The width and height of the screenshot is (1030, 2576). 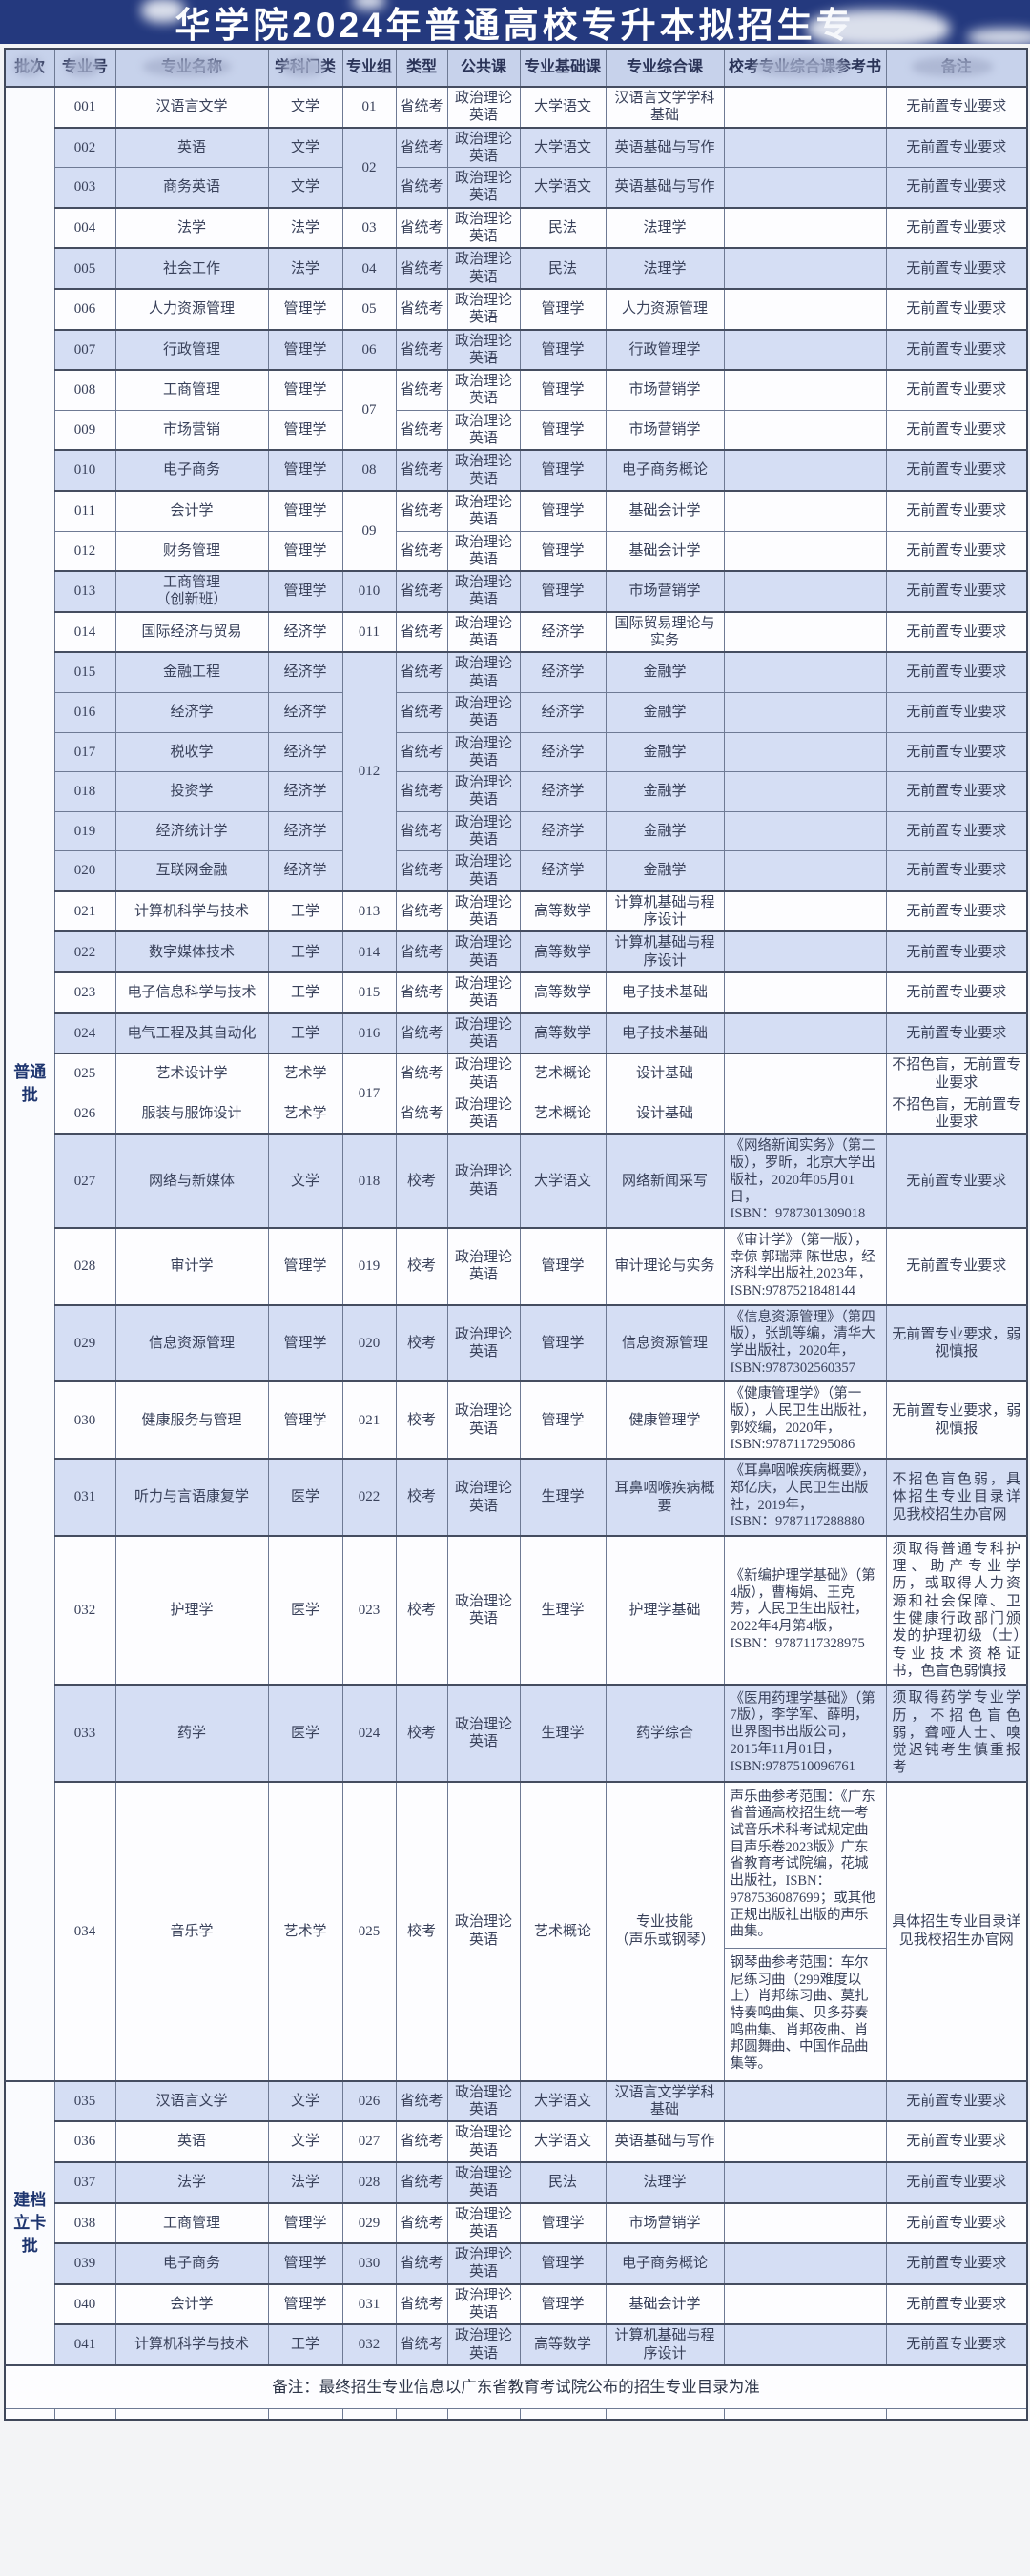 What do you see at coordinates (191, 712) in the screenshot?
I see `cell-major-name: 经济学` at bounding box center [191, 712].